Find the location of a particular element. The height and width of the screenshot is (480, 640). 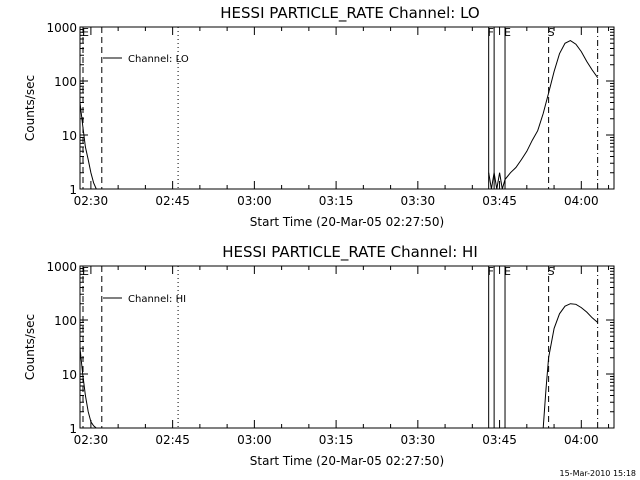

legend: Channel: HI is located at coordinates (144, 299).